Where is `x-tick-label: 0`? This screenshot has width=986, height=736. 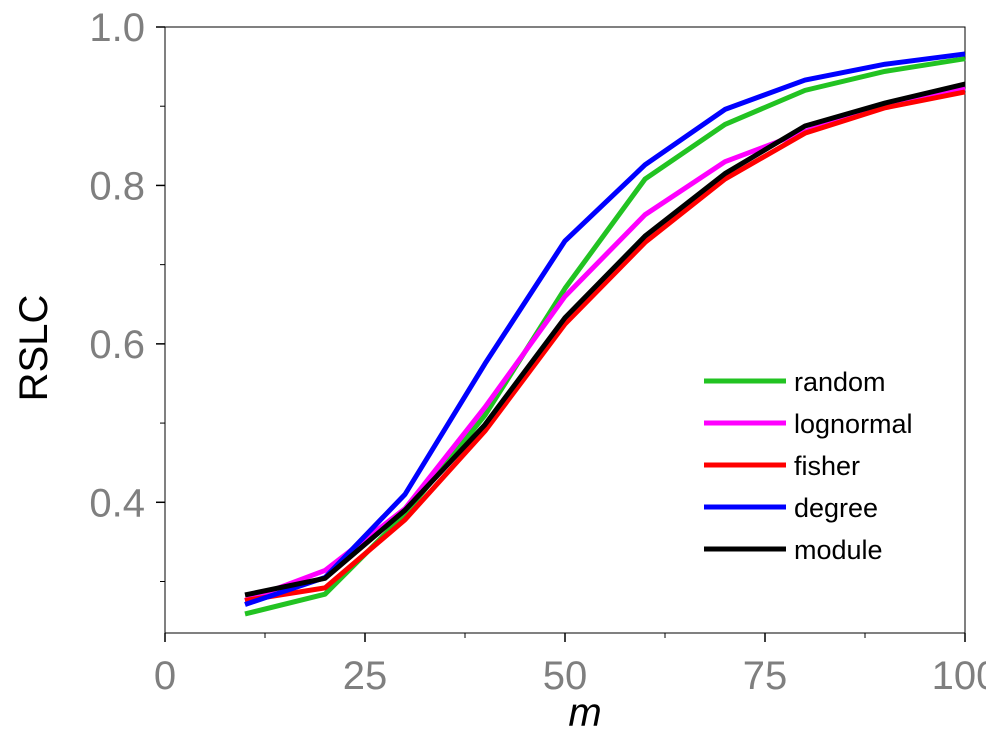 x-tick-label: 0 is located at coordinates (165, 676).